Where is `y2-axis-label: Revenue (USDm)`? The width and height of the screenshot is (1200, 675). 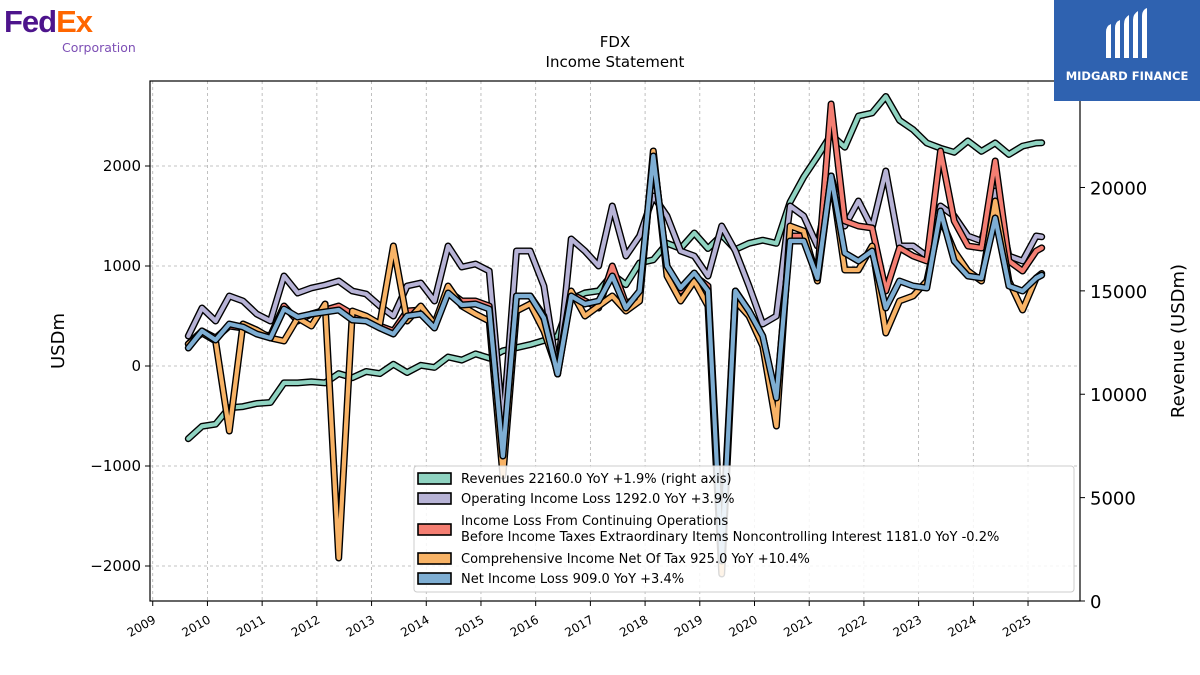
y2-axis-label: Revenue (USDm) is located at coordinates (1178, 341).